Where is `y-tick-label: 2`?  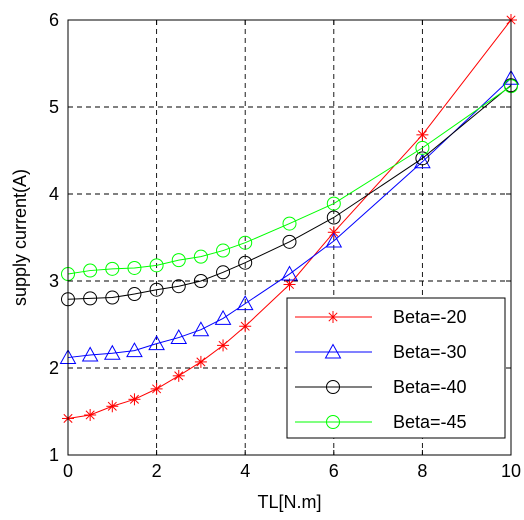 y-tick-label: 2 is located at coordinates (54, 368).